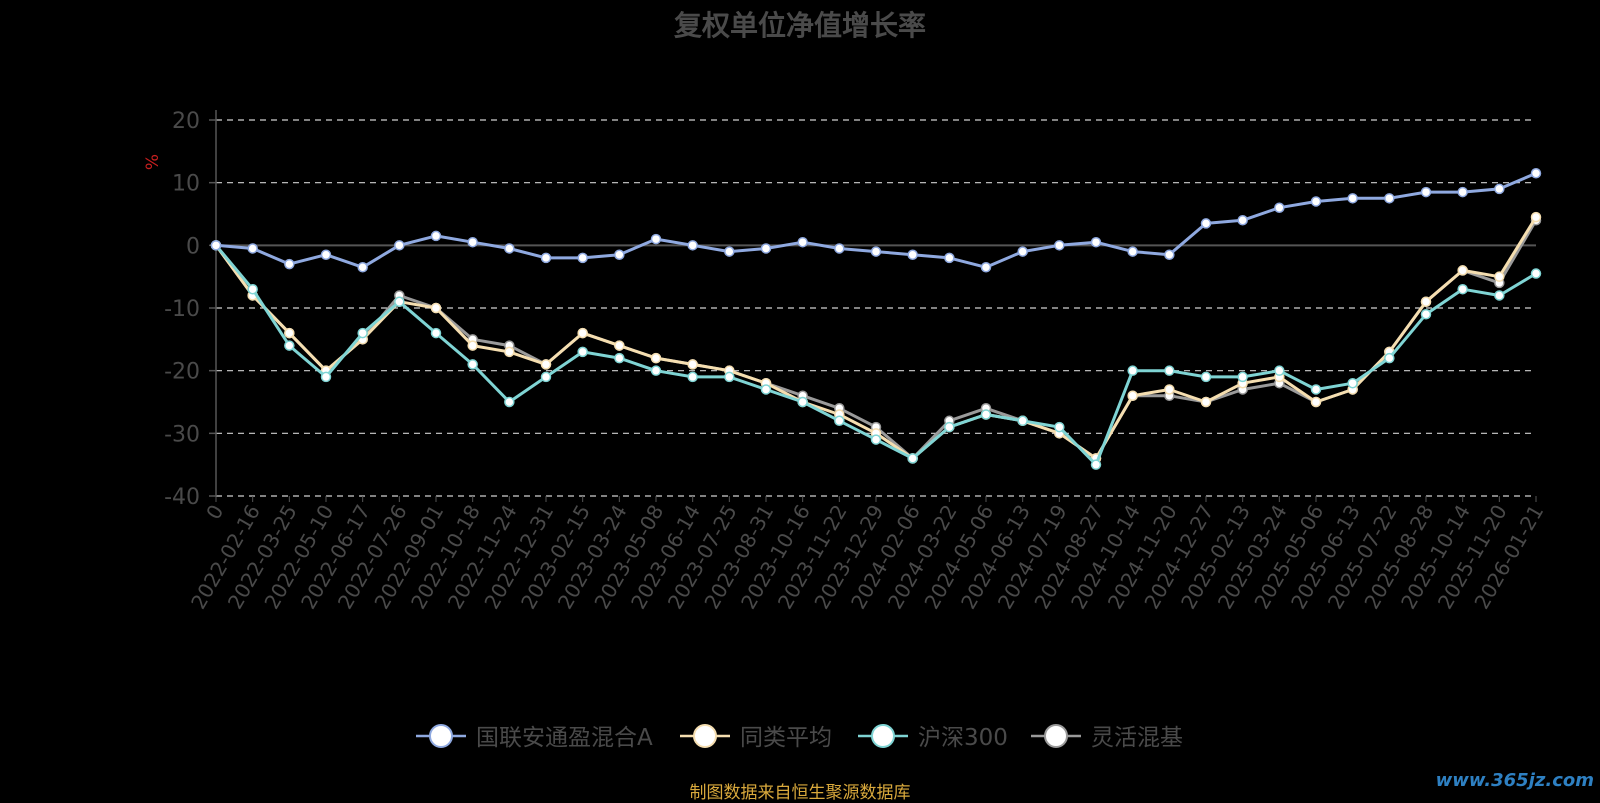  What do you see at coordinates (564, 738) in the screenshot?
I see `legend-label: 国联安通盈混合A` at bounding box center [564, 738].